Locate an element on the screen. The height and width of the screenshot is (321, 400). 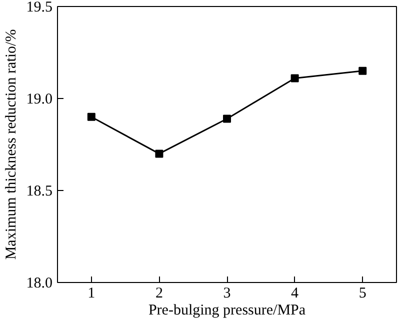
x-tick-label: 2 is located at coordinates (159, 294).